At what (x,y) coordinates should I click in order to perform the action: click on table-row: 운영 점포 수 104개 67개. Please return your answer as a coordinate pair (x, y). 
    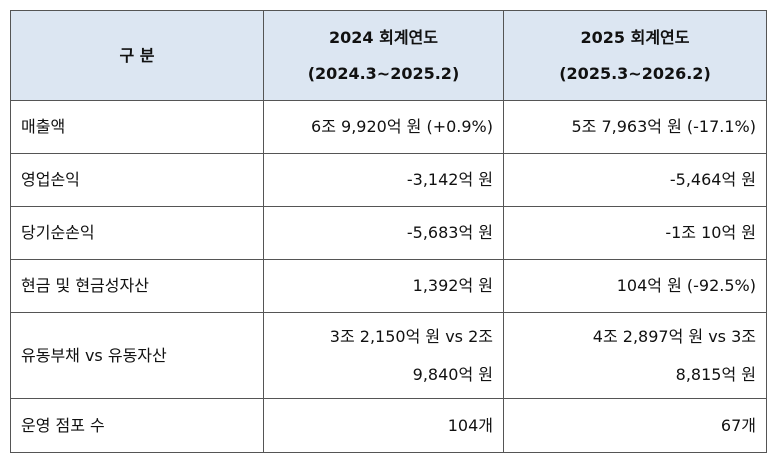
    Looking at the image, I should click on (388, 425).